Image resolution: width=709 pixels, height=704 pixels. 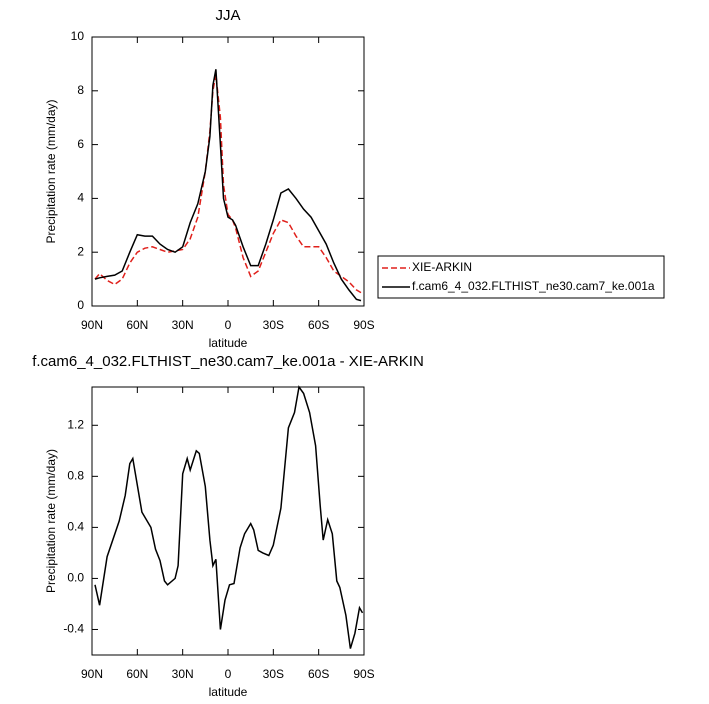 What do you see at coordinates (80, 144) in the screenshot?
I see `y-tick-label: 6` at bounding box center [80, 144].